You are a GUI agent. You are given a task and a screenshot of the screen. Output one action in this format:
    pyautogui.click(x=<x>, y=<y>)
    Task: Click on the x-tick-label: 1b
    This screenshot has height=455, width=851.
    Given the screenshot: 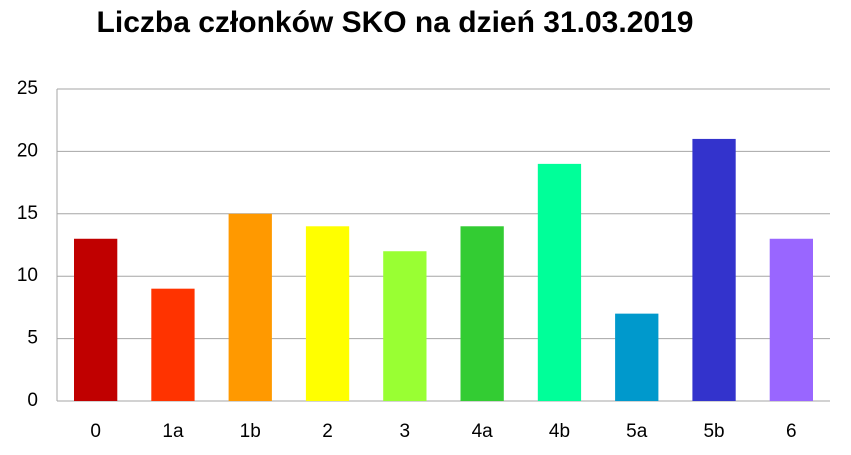 What is the action you would take?
    pyautogui.click(x=250, y=431)
    